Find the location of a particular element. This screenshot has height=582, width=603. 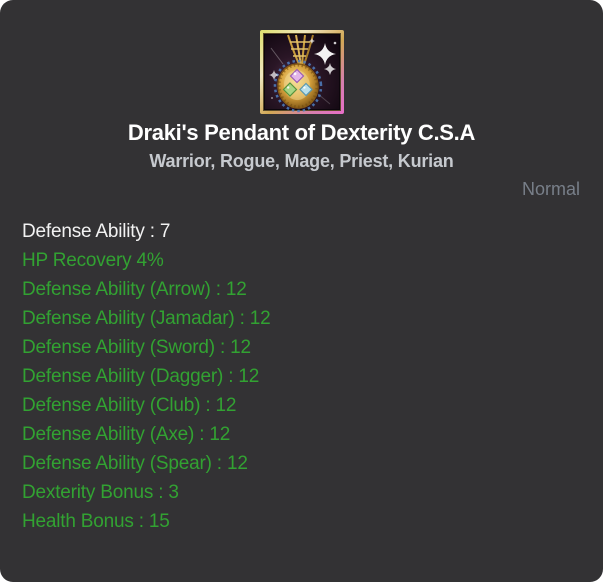

item-title: Draki's Pendant of Dexterity C.S.A is located at coordinates (301, 132).